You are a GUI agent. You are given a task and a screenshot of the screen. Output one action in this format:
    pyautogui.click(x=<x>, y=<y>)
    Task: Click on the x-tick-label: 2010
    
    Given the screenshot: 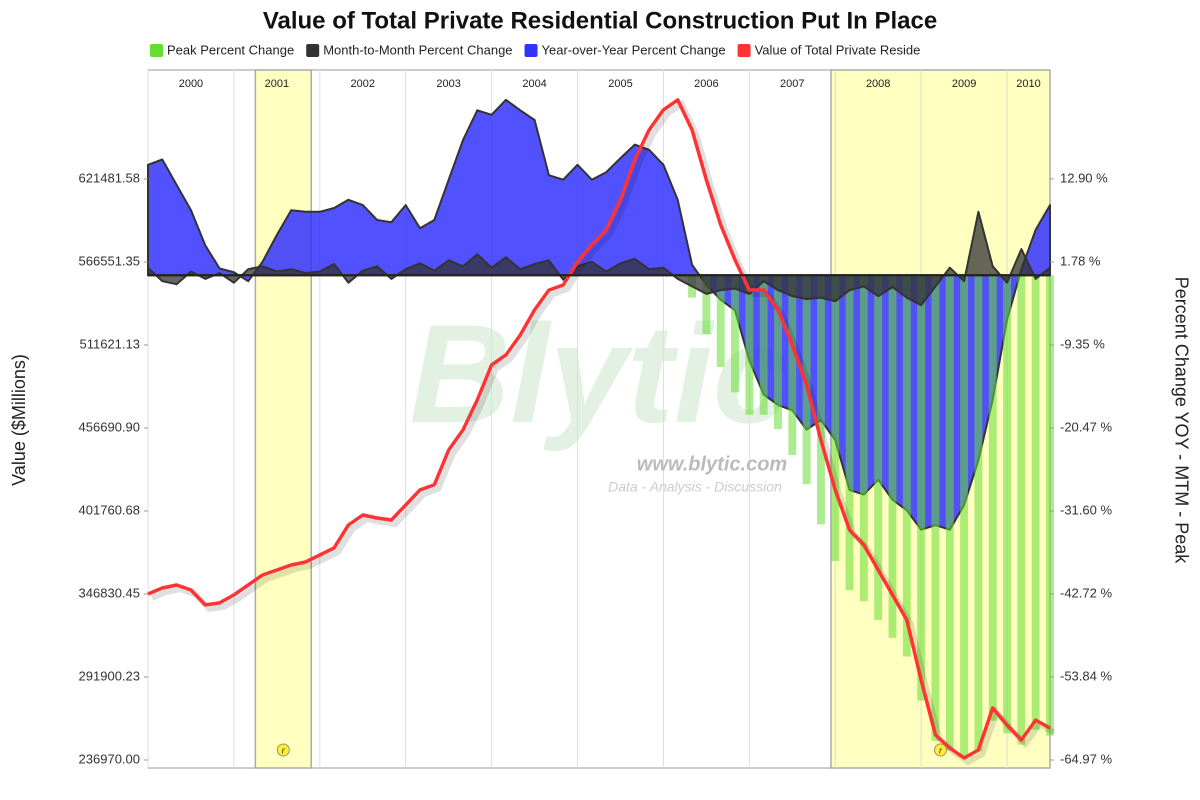 What is the action you would take?
    pyautogui.click(x=1028, y=84)
    